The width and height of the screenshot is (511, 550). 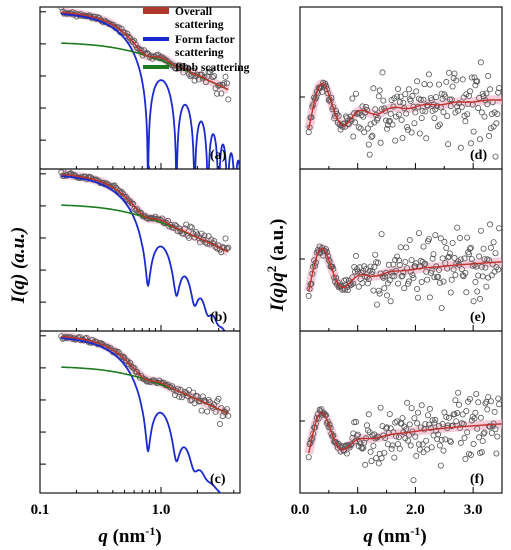 What do you see at coordinates (401, 88) in the screenshot?
I see `panel-d: (d)` at bounding box center [401, 88].